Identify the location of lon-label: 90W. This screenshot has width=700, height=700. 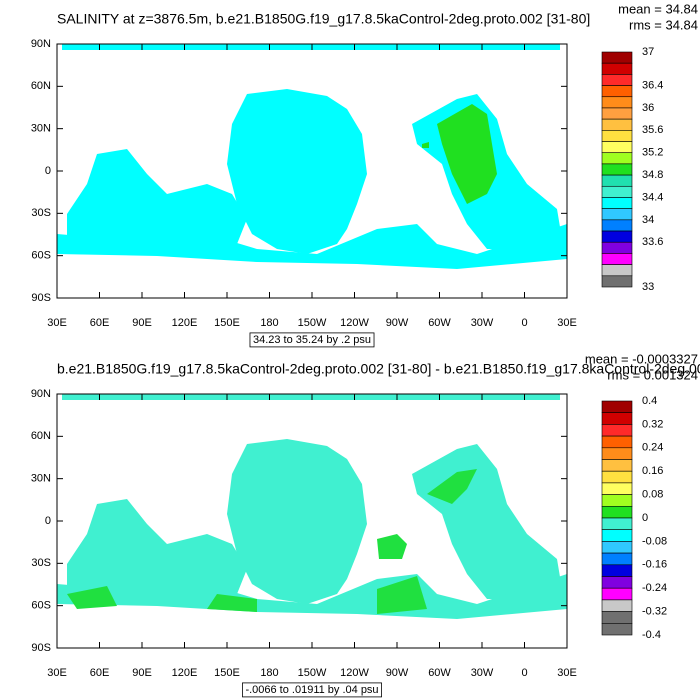
(397, 673).